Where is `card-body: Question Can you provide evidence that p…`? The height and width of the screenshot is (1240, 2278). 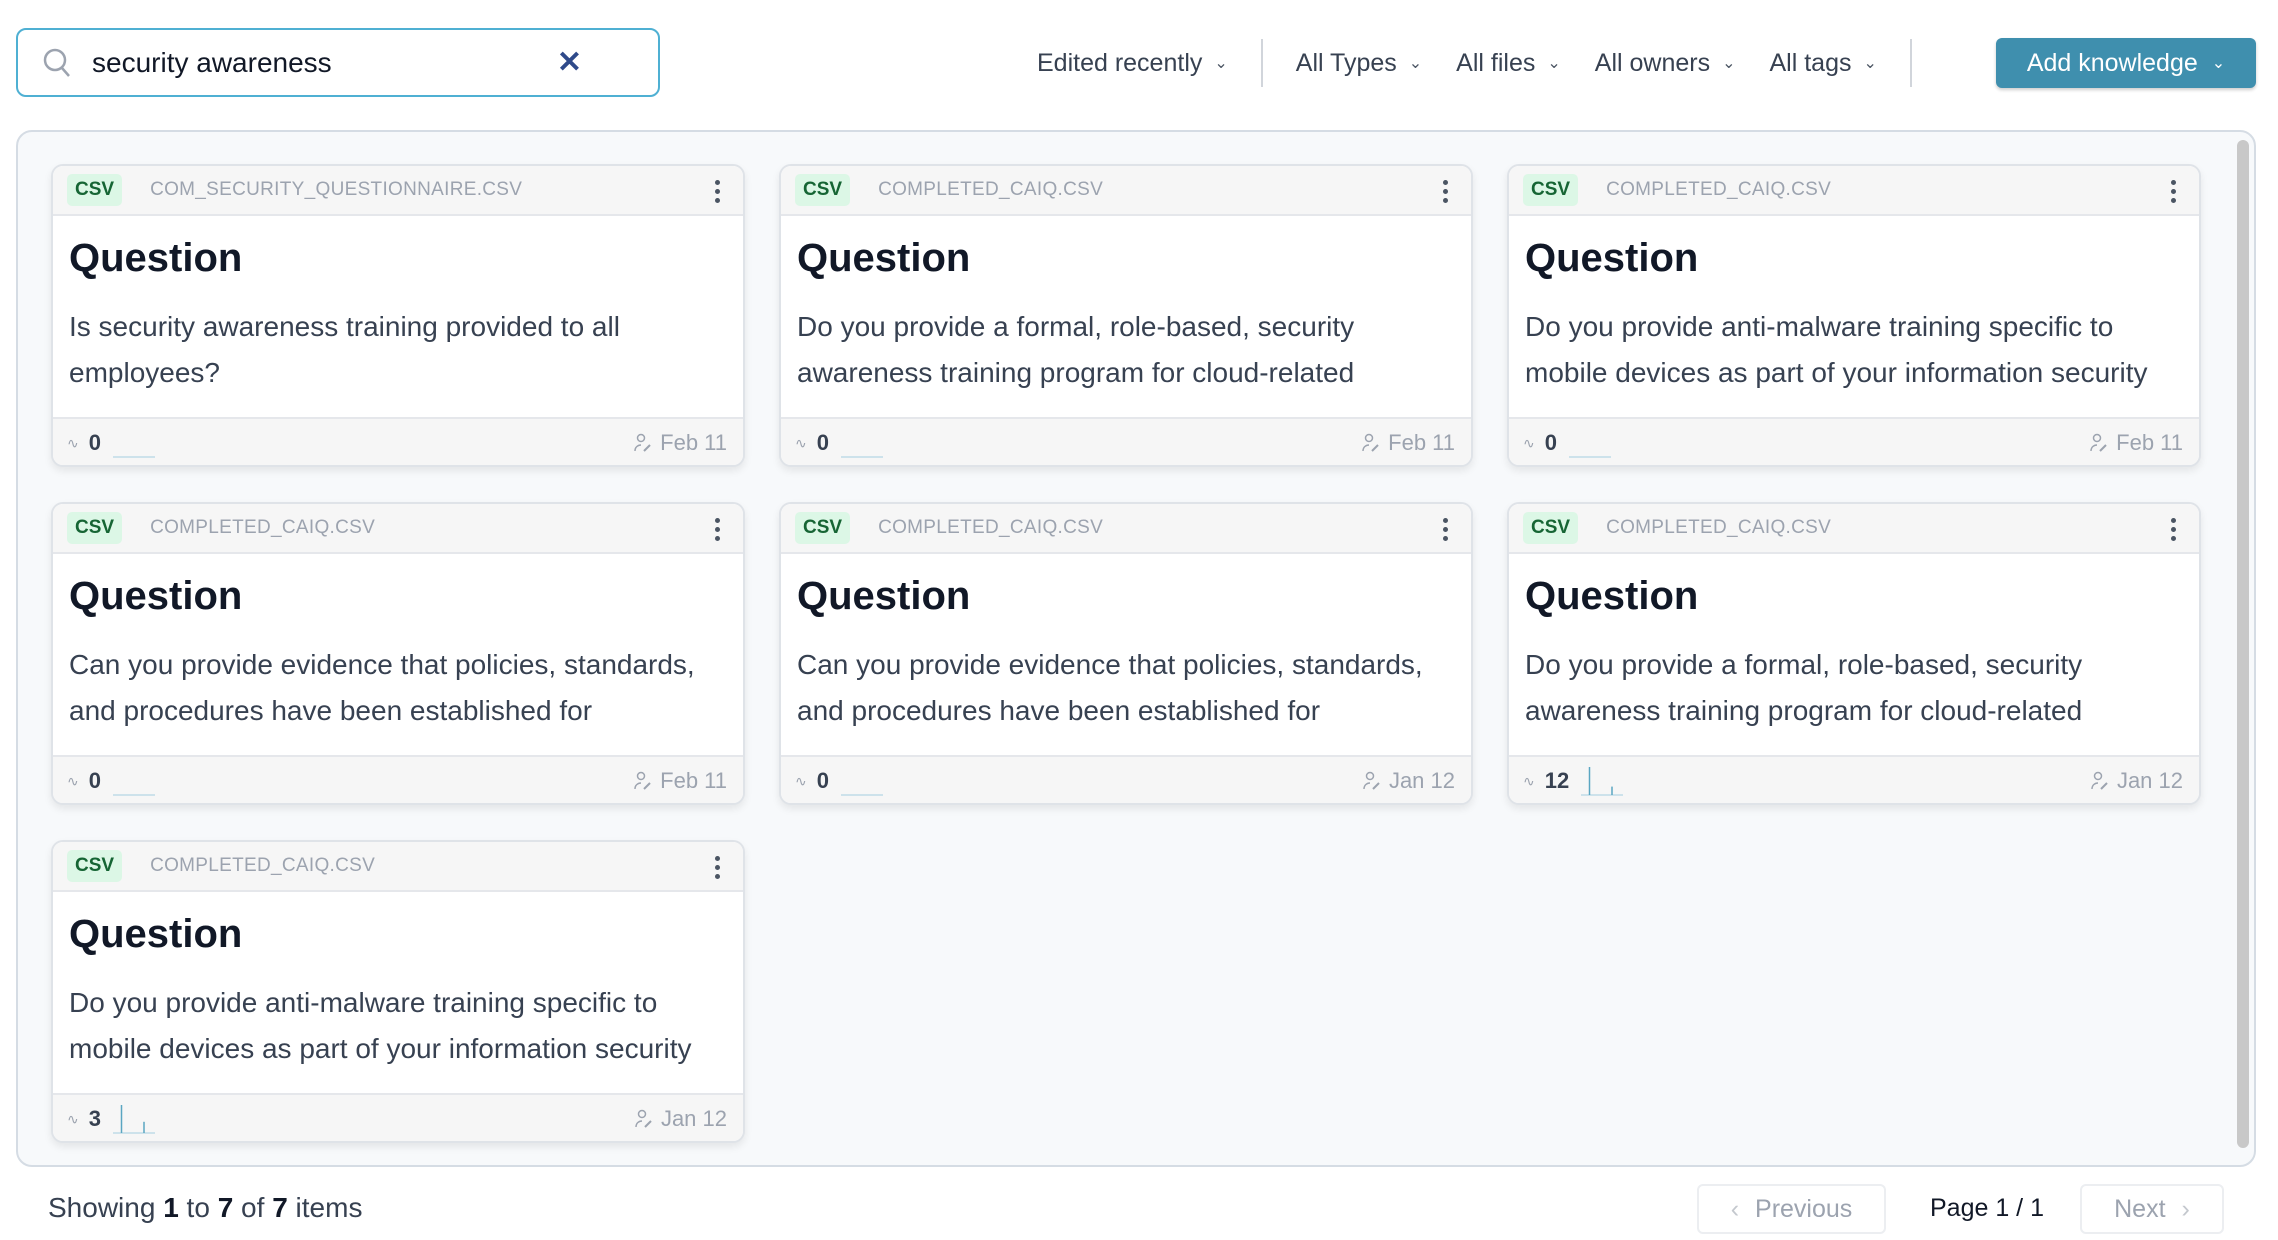 card-body: Question Can you provide evidence that p… is located at coordinates (398, 654).